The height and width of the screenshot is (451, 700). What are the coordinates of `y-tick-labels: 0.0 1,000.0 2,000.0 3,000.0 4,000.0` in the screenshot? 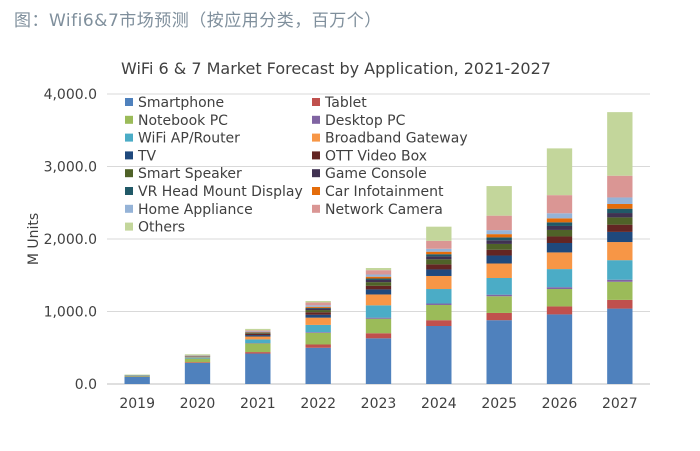 It's located at (70, 240).